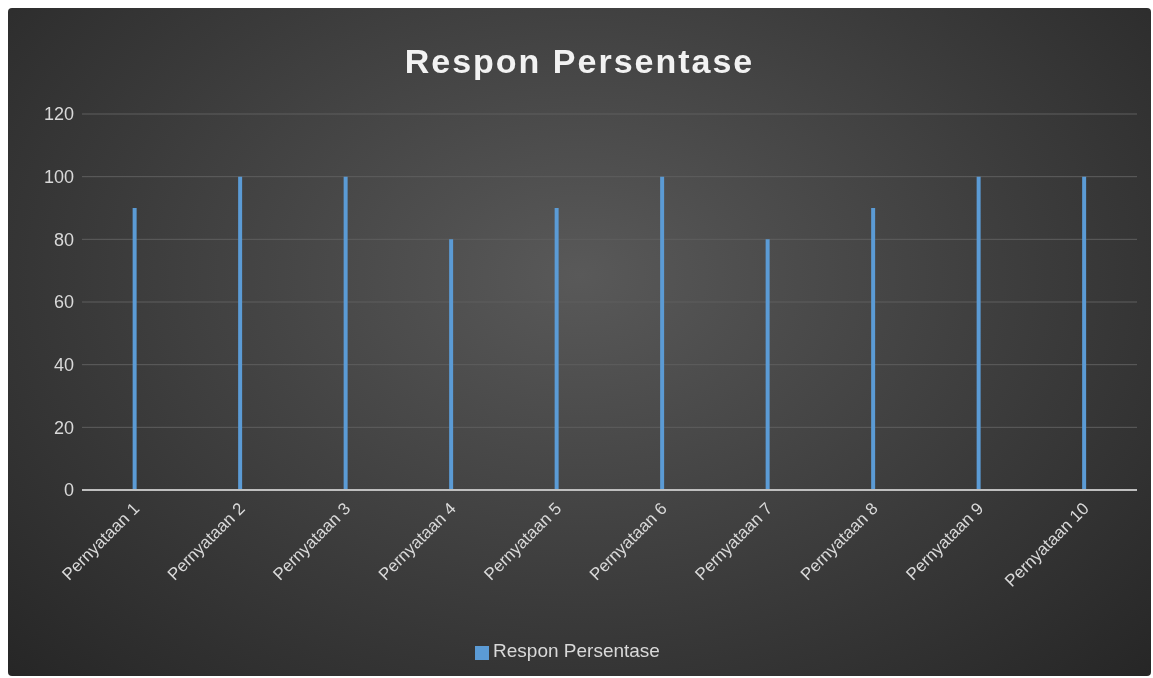 The width and height of the screenshot is (1153, 678). What do you see at coordinates (58, 114) in the screenshot?
I see `y-tick-label: 120` at bounding box center [58, 114].